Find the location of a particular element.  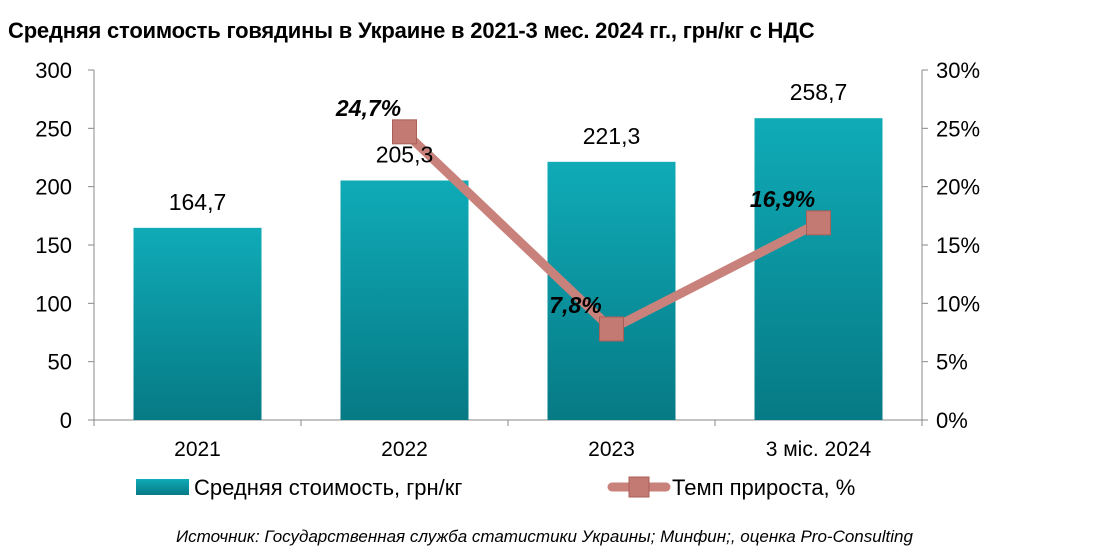

x-tick-label: 2022 is located at coordinates (404, 449).